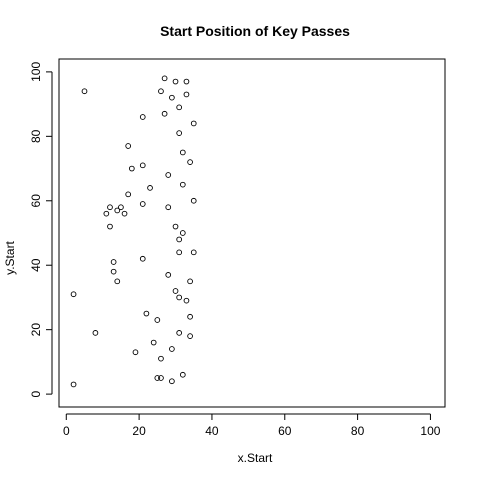 This screenshot has height=480, width=480. What do you see at coordinates (41, 229) in the screenshot?
I see `y-axis: 0 20 40 60 80 100` at bounding box center [41, 229].